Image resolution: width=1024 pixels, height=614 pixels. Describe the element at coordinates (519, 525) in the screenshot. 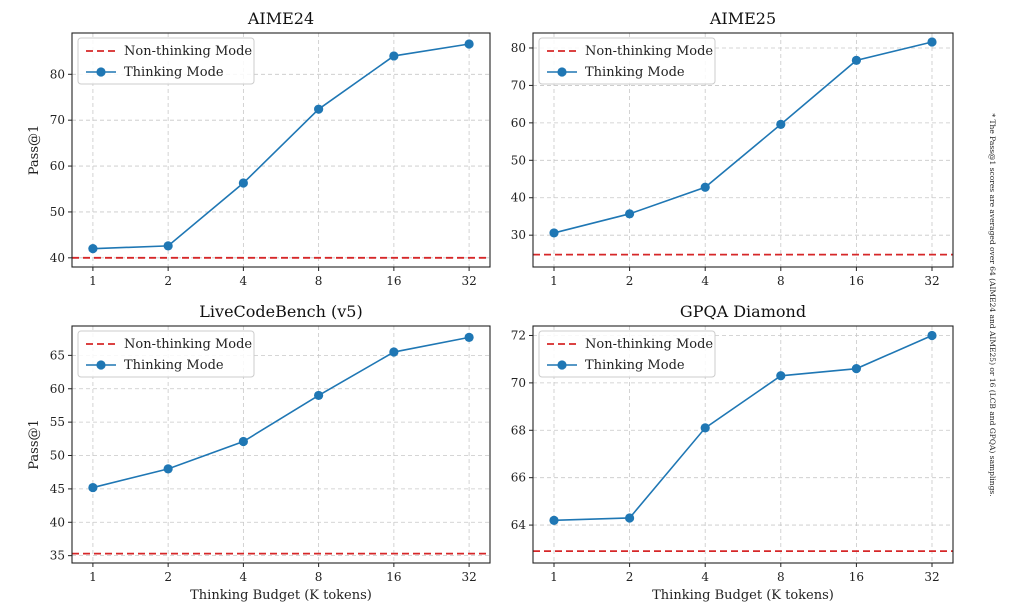

I see `y-tick-label: 64` at that location.